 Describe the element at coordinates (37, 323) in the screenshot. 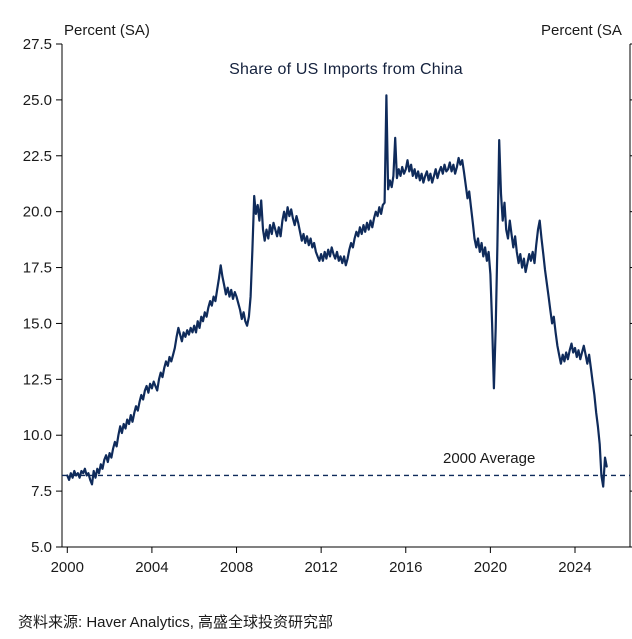

I see `y-tick-label: 15.0` at that location.